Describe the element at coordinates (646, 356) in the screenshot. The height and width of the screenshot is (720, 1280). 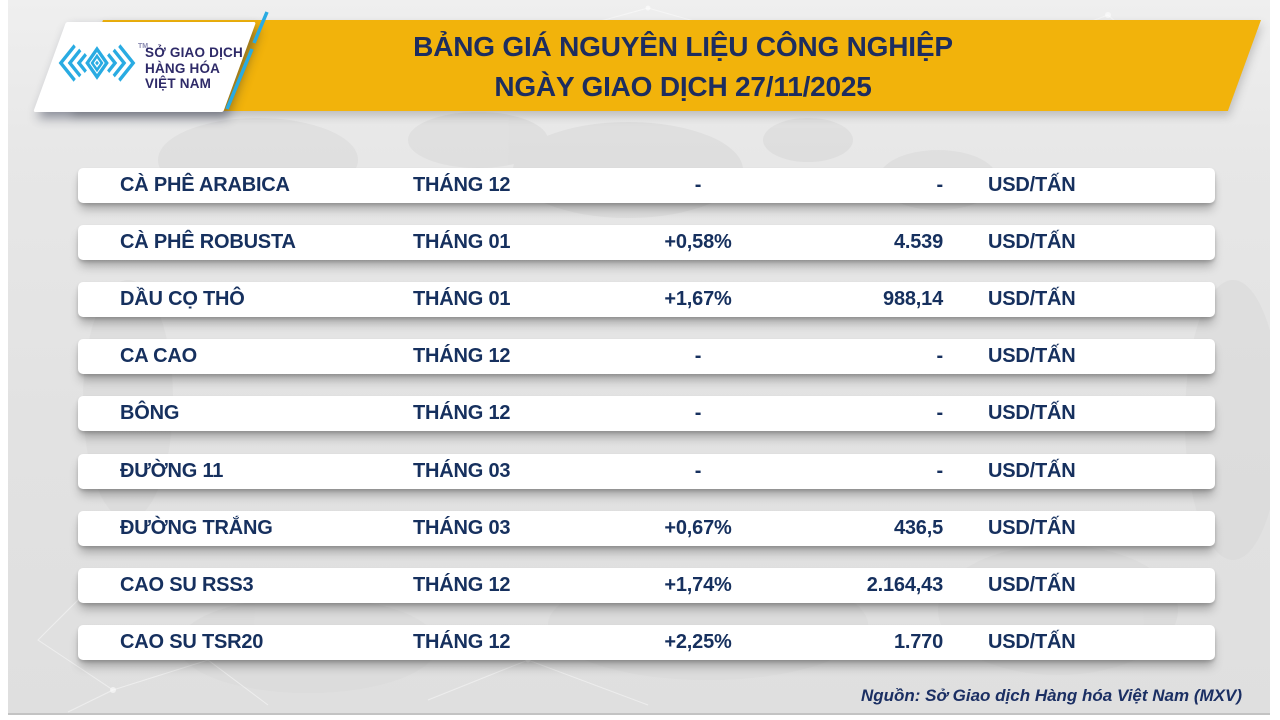
I see `table-row: CA CAO THÁNG 12 - - USD/TẤN` at that location.